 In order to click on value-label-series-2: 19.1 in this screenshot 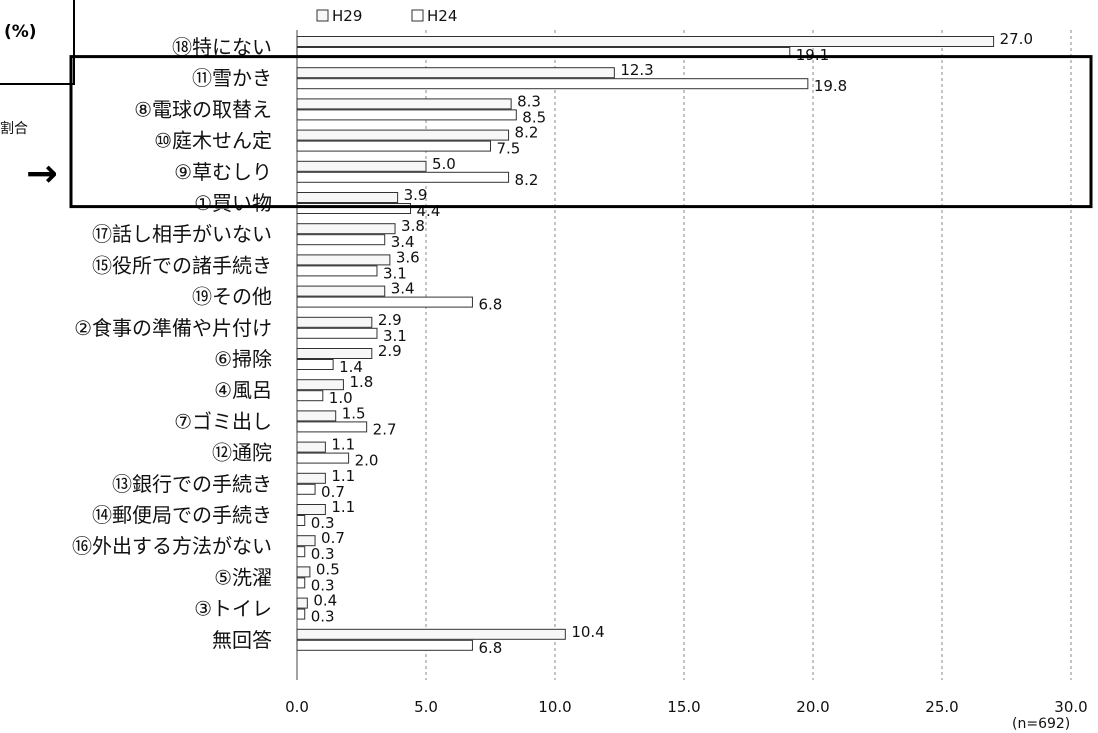, I will do `click(812, 55)`.